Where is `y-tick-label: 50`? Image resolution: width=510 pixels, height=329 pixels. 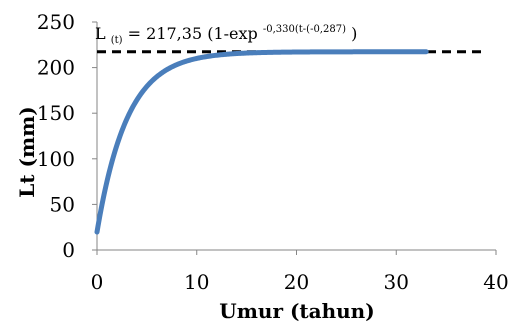 y-tick-label: 50 is located at coordinates (62, 204).